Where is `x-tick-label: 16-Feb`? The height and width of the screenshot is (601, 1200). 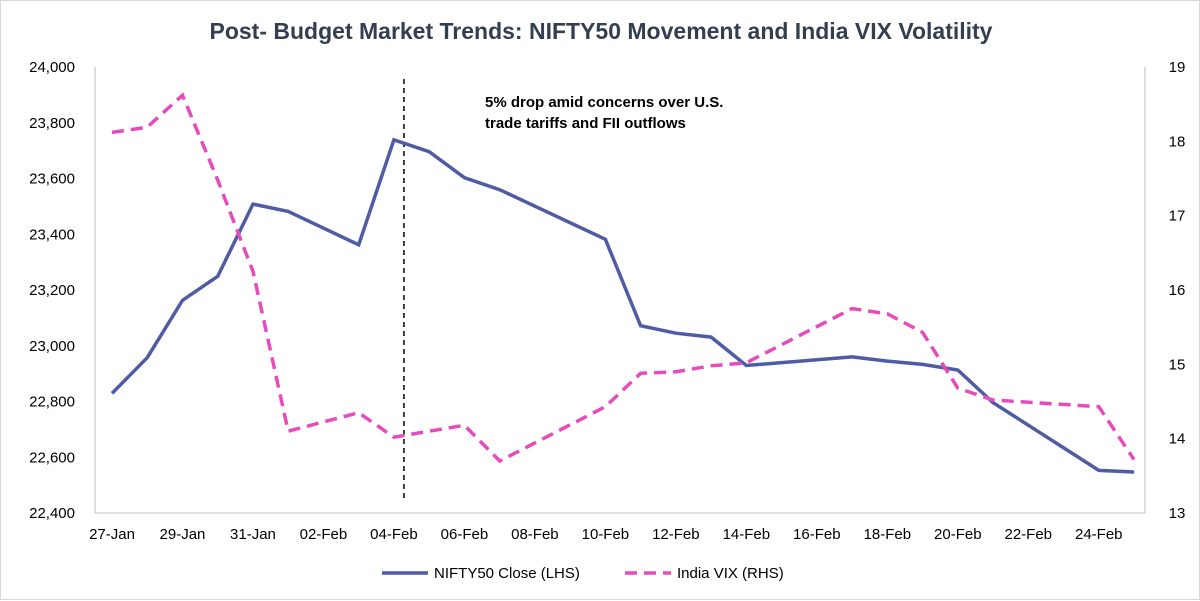
x-tick-label: 16-Feb is located at coordinates (817, 534).